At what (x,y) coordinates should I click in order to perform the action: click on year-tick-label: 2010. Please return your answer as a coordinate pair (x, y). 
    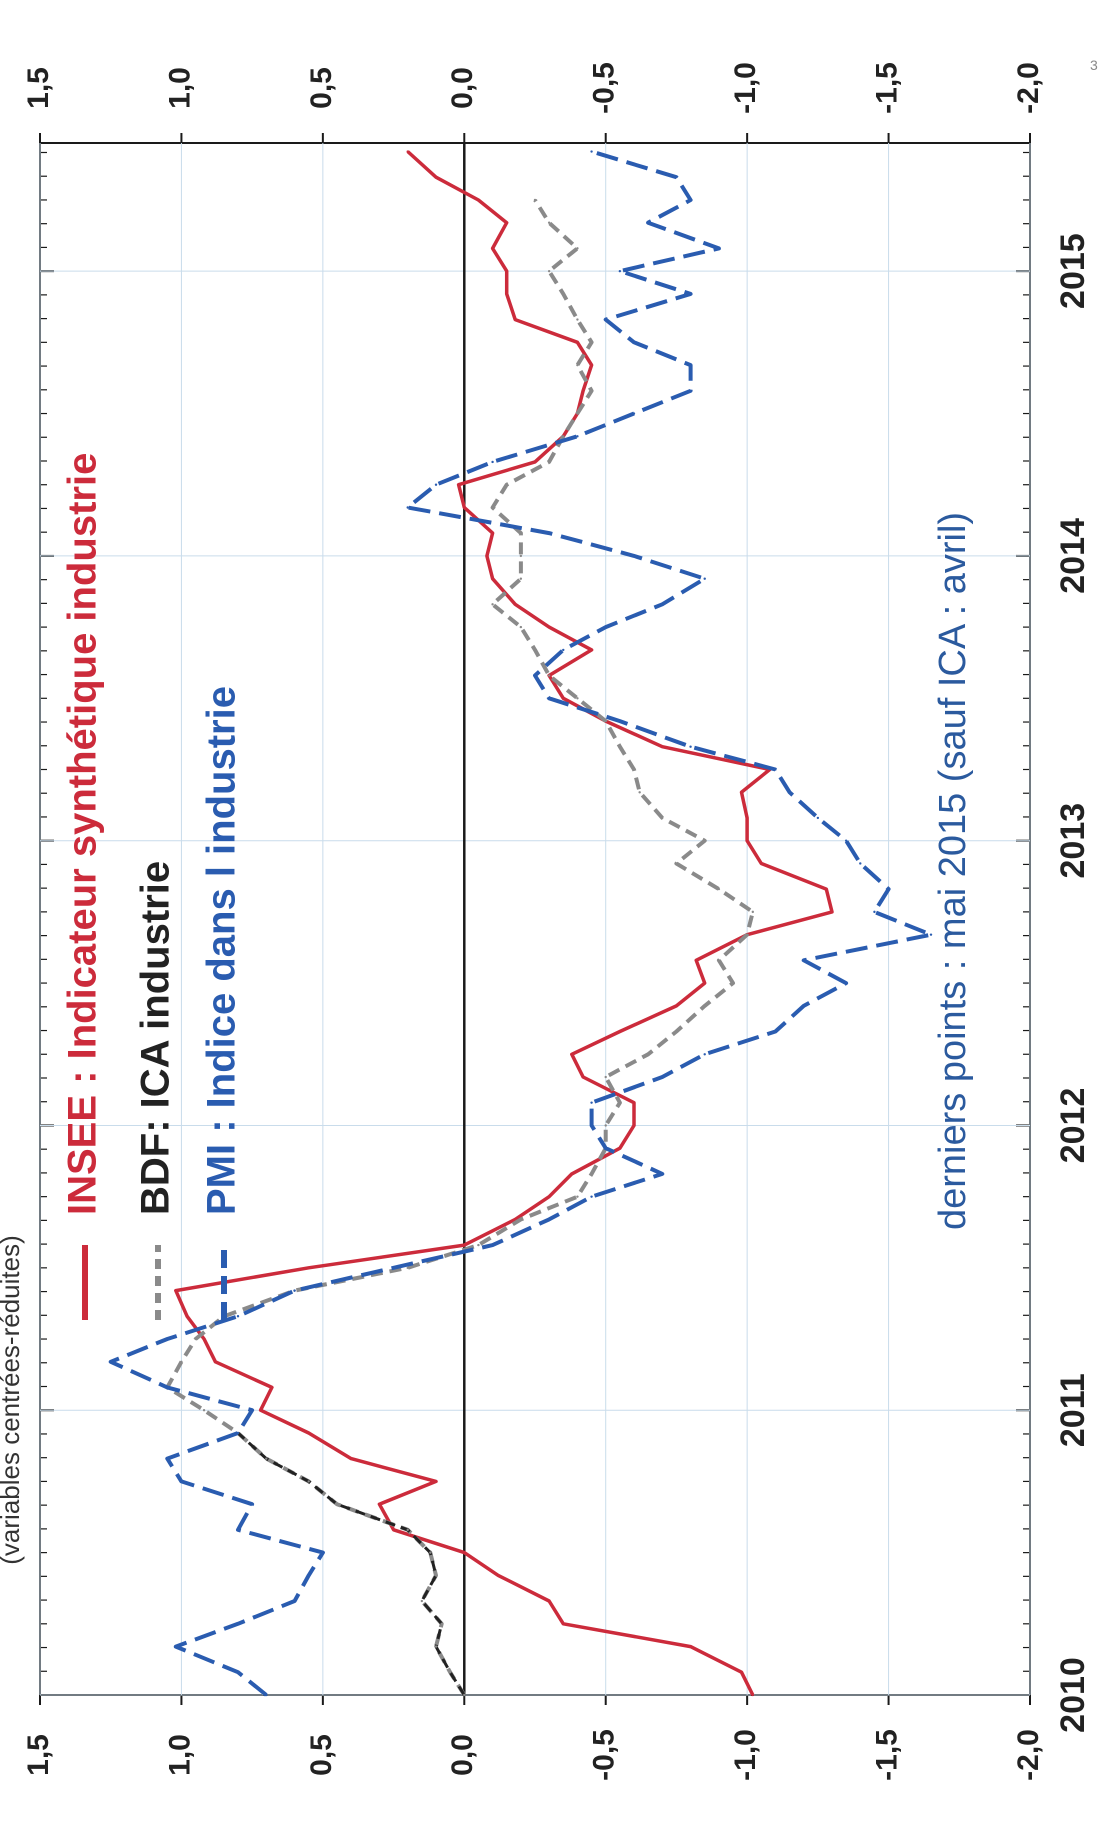
    Looking at the image, I should click on (1073, 1695).